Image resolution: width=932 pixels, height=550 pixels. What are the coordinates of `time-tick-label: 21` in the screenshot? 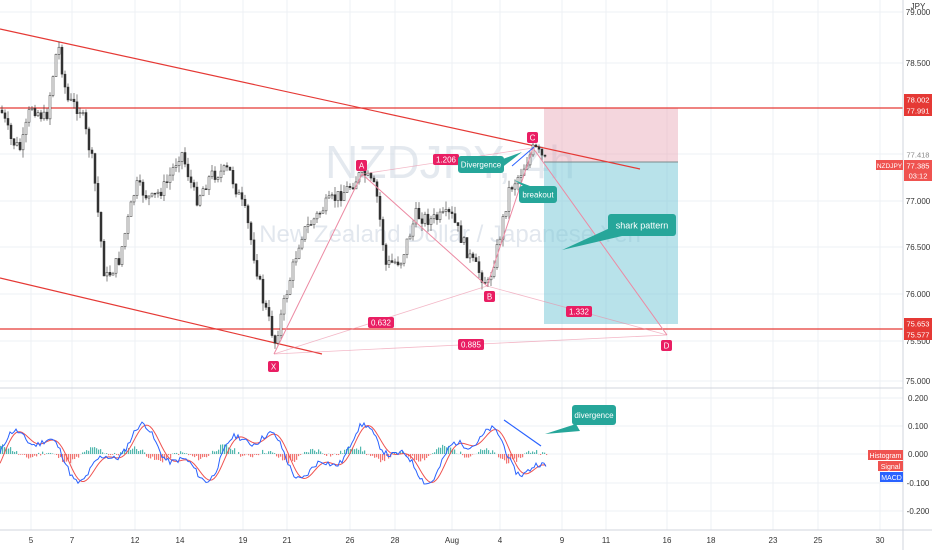 It's located at (287, 540).